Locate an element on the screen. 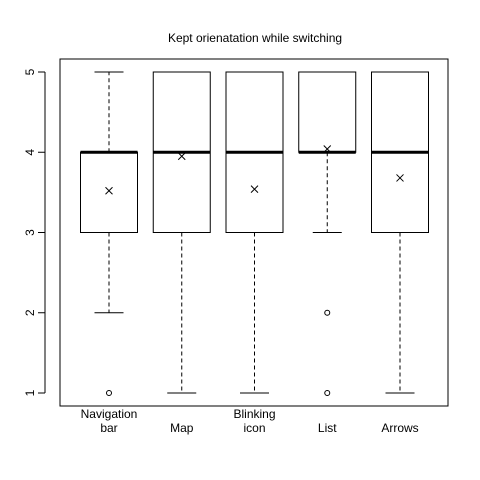 The width and height of the screenshot is (480, 480). x-tick-label: Arrows is located at coordinates (399, 428).